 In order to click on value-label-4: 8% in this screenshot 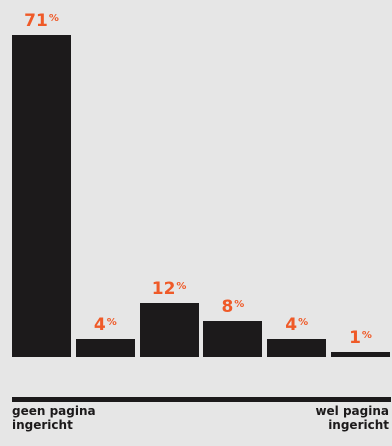, I will do `click(233, 306)`.